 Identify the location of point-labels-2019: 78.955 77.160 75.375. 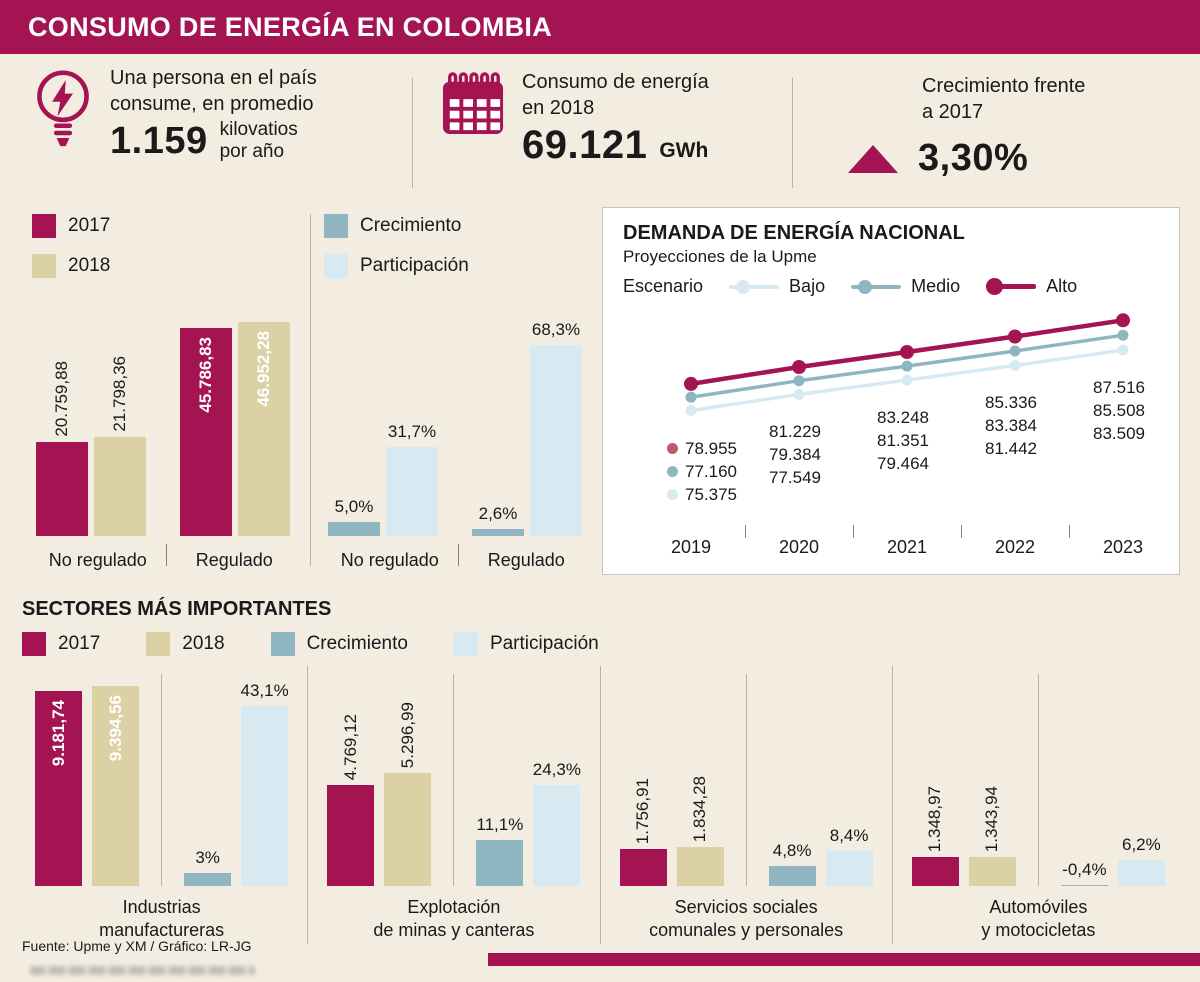
(702, 471).